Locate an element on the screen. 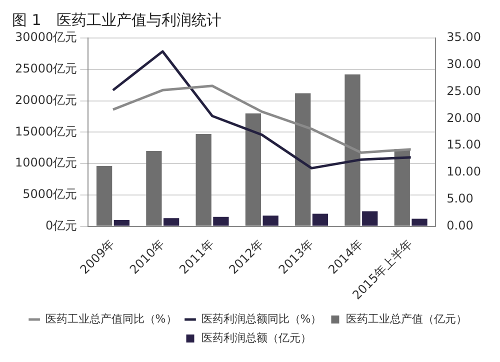  y-tick-label: 0亿元 is located at coordinates (62, 225).